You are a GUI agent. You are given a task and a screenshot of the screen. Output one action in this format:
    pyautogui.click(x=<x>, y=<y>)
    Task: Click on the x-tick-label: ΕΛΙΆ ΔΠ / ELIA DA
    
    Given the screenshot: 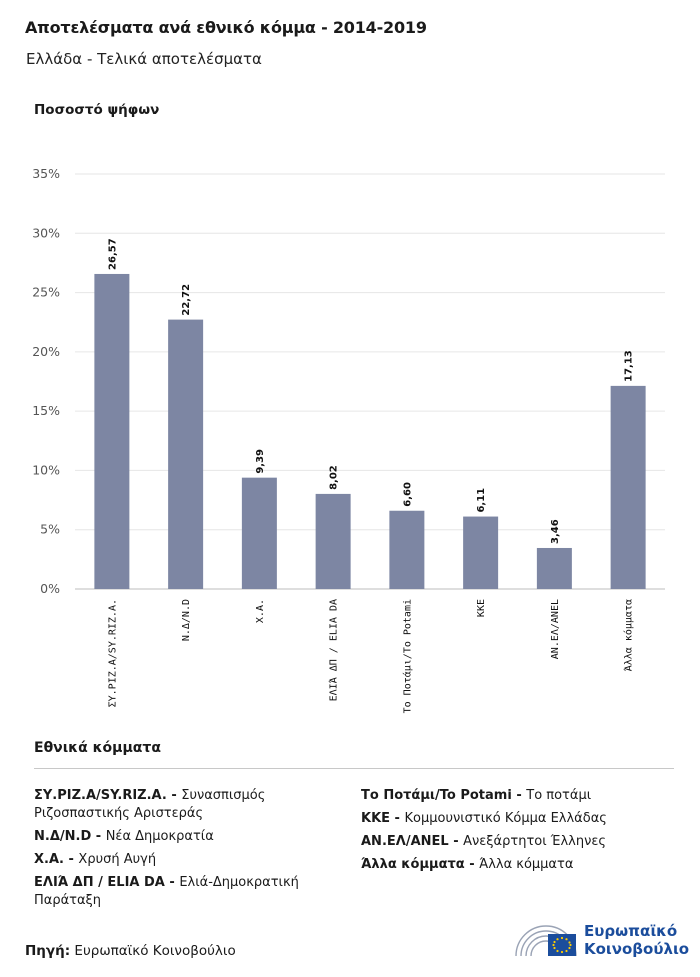 What is the action you would take?
    pyautogui.click(x=334, y=650)
    